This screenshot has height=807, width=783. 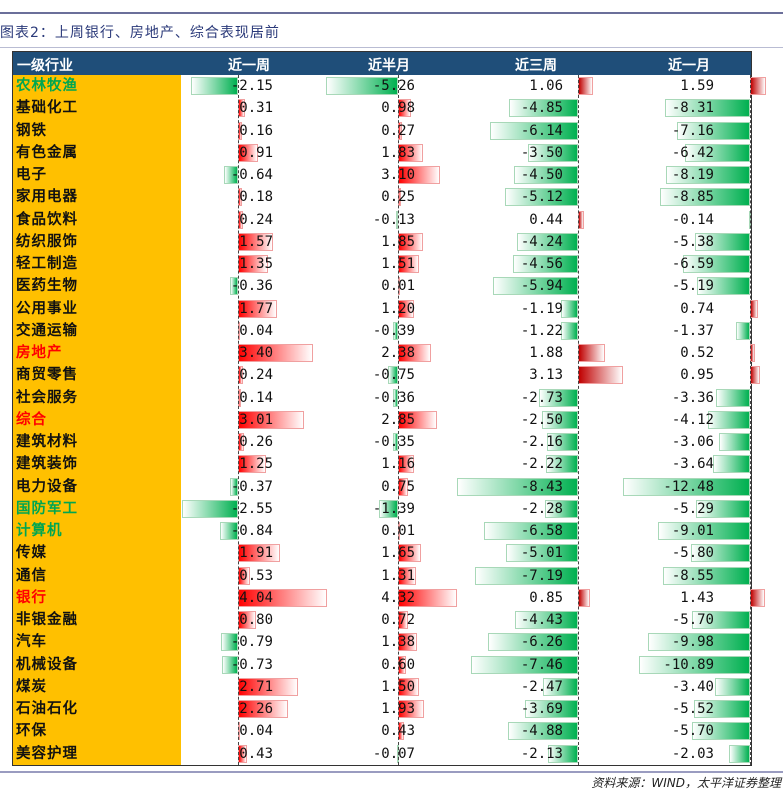 I want to click on industry-name: 食品饮料, so click(x=97, y=219).